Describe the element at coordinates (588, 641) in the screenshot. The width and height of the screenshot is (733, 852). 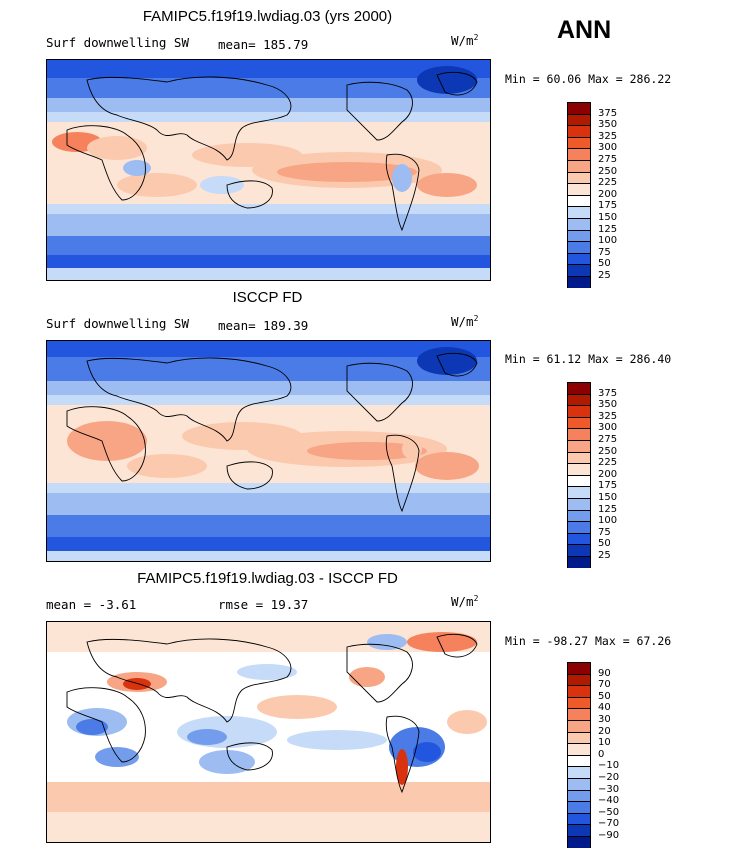
I see `min-max-label: Min = -98.27 Max = 67.26` at that location.